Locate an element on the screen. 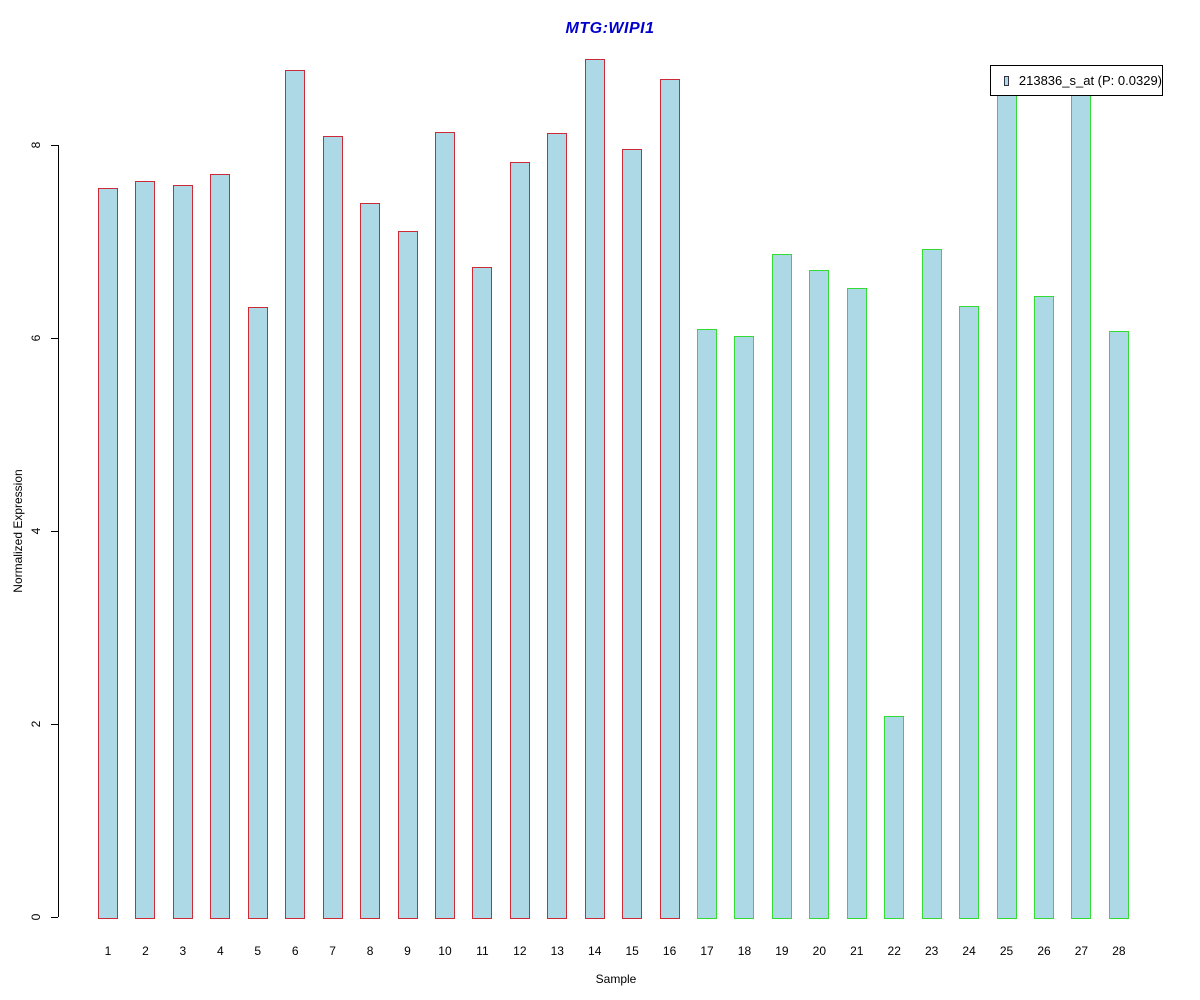  x-axis-category-label: 12 is located at coordinates (520, 951).